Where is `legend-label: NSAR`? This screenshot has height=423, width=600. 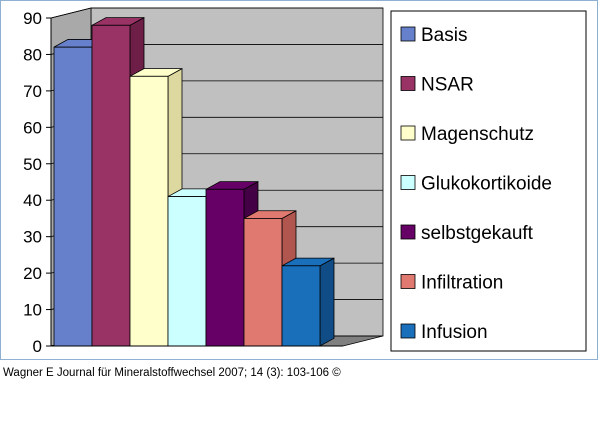
legend-label: NSAR is located at coordinates (447, 85).